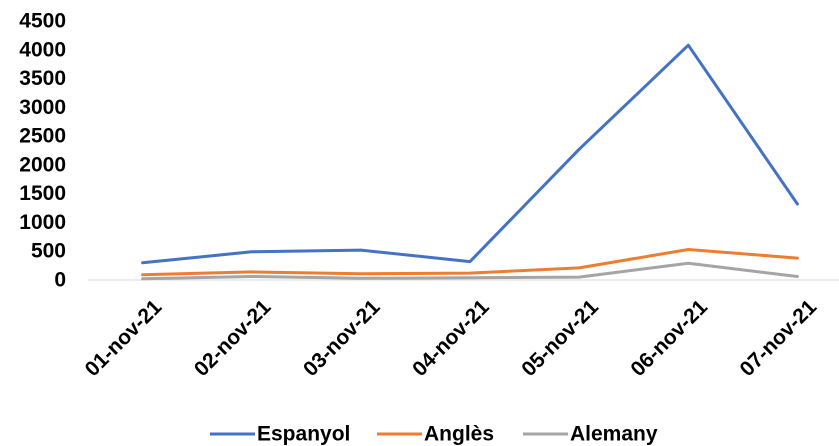  Describe the element at coordinates (459, 434) in the screenshot. I see `legend-label: Anglès` at that location.